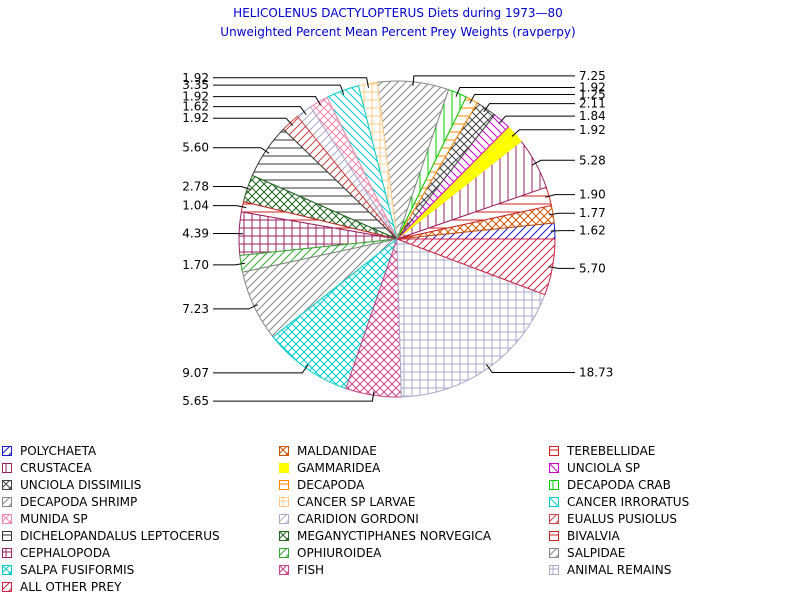 The width and height of the screenshot is (800, 600). I want to click on legend-label-eualus-pusiolus: EUALUS PUSIOLUS, so click(622, 519).